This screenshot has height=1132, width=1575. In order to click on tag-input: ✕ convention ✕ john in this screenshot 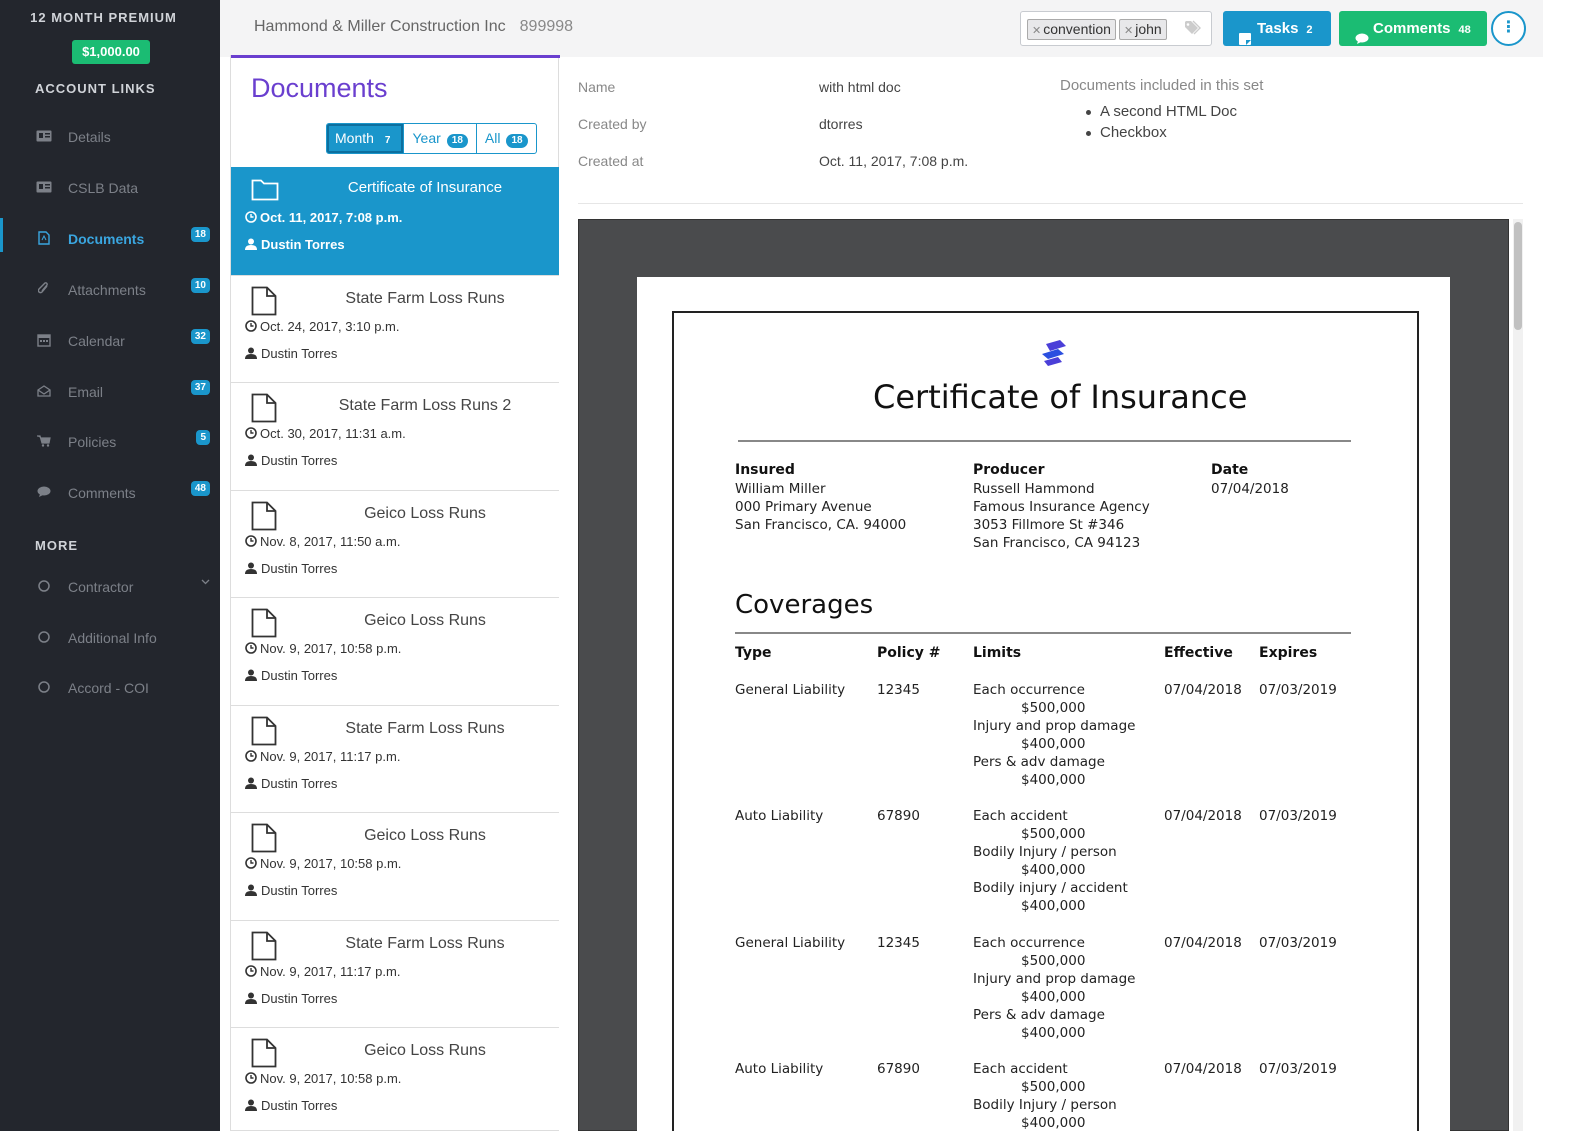, I will do `click(1116, 28)`.